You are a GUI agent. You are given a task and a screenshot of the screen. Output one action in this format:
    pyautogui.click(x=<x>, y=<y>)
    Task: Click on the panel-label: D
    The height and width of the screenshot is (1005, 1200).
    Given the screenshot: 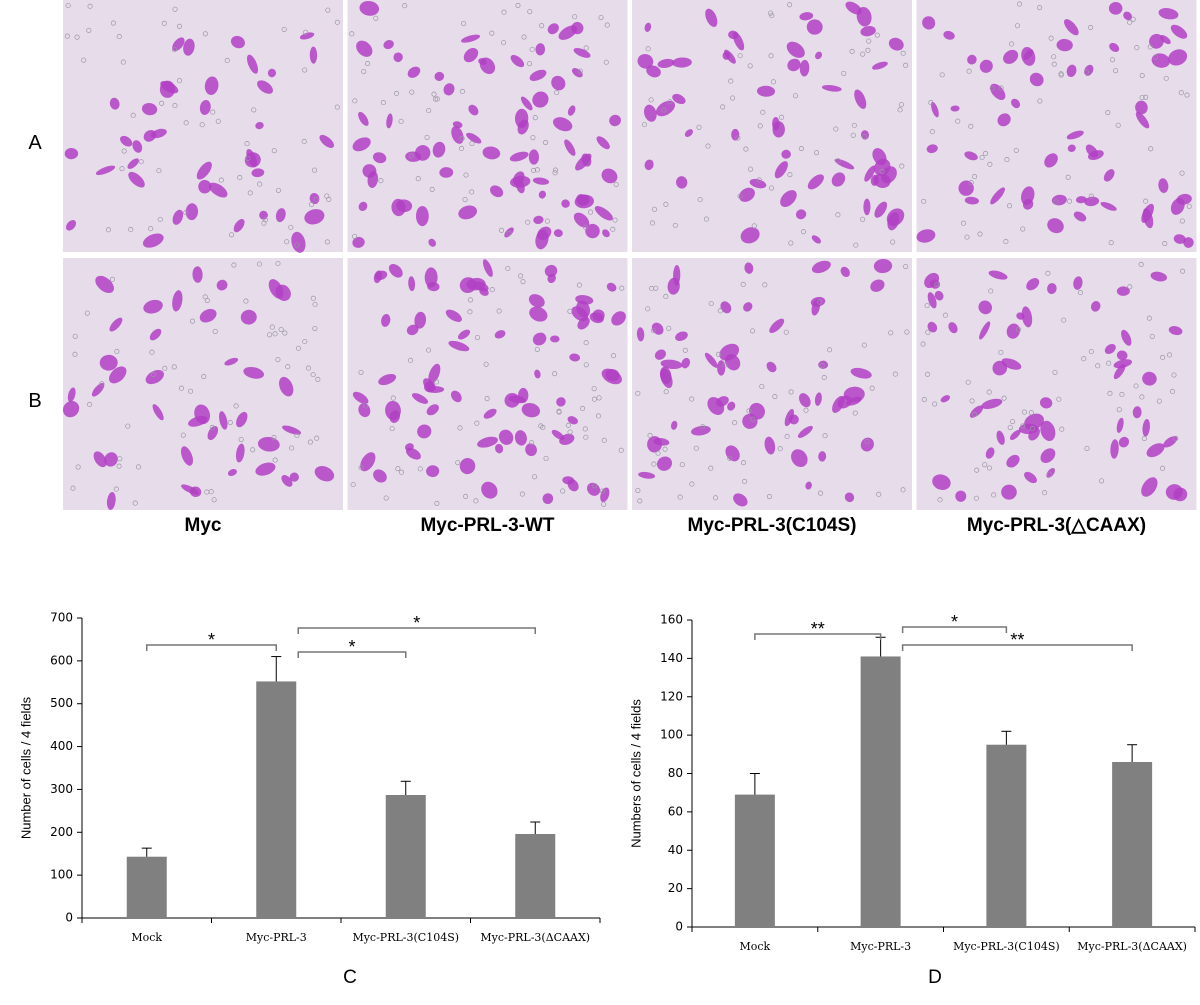 What is the action you would take?
    pyautogui.click(x=935, y=977)
    